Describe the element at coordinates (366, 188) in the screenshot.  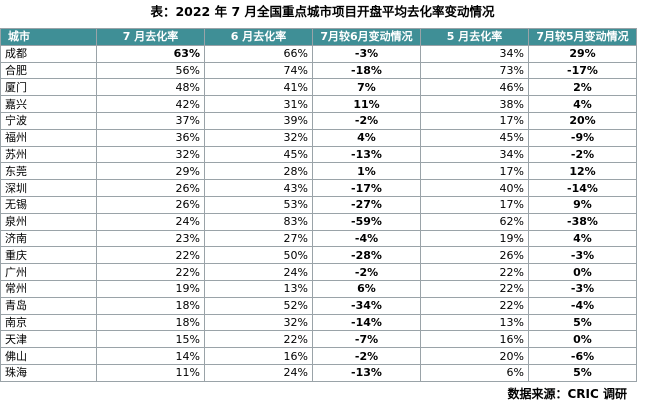
I see `jul-vs-jun-cell: -17%` at that location.